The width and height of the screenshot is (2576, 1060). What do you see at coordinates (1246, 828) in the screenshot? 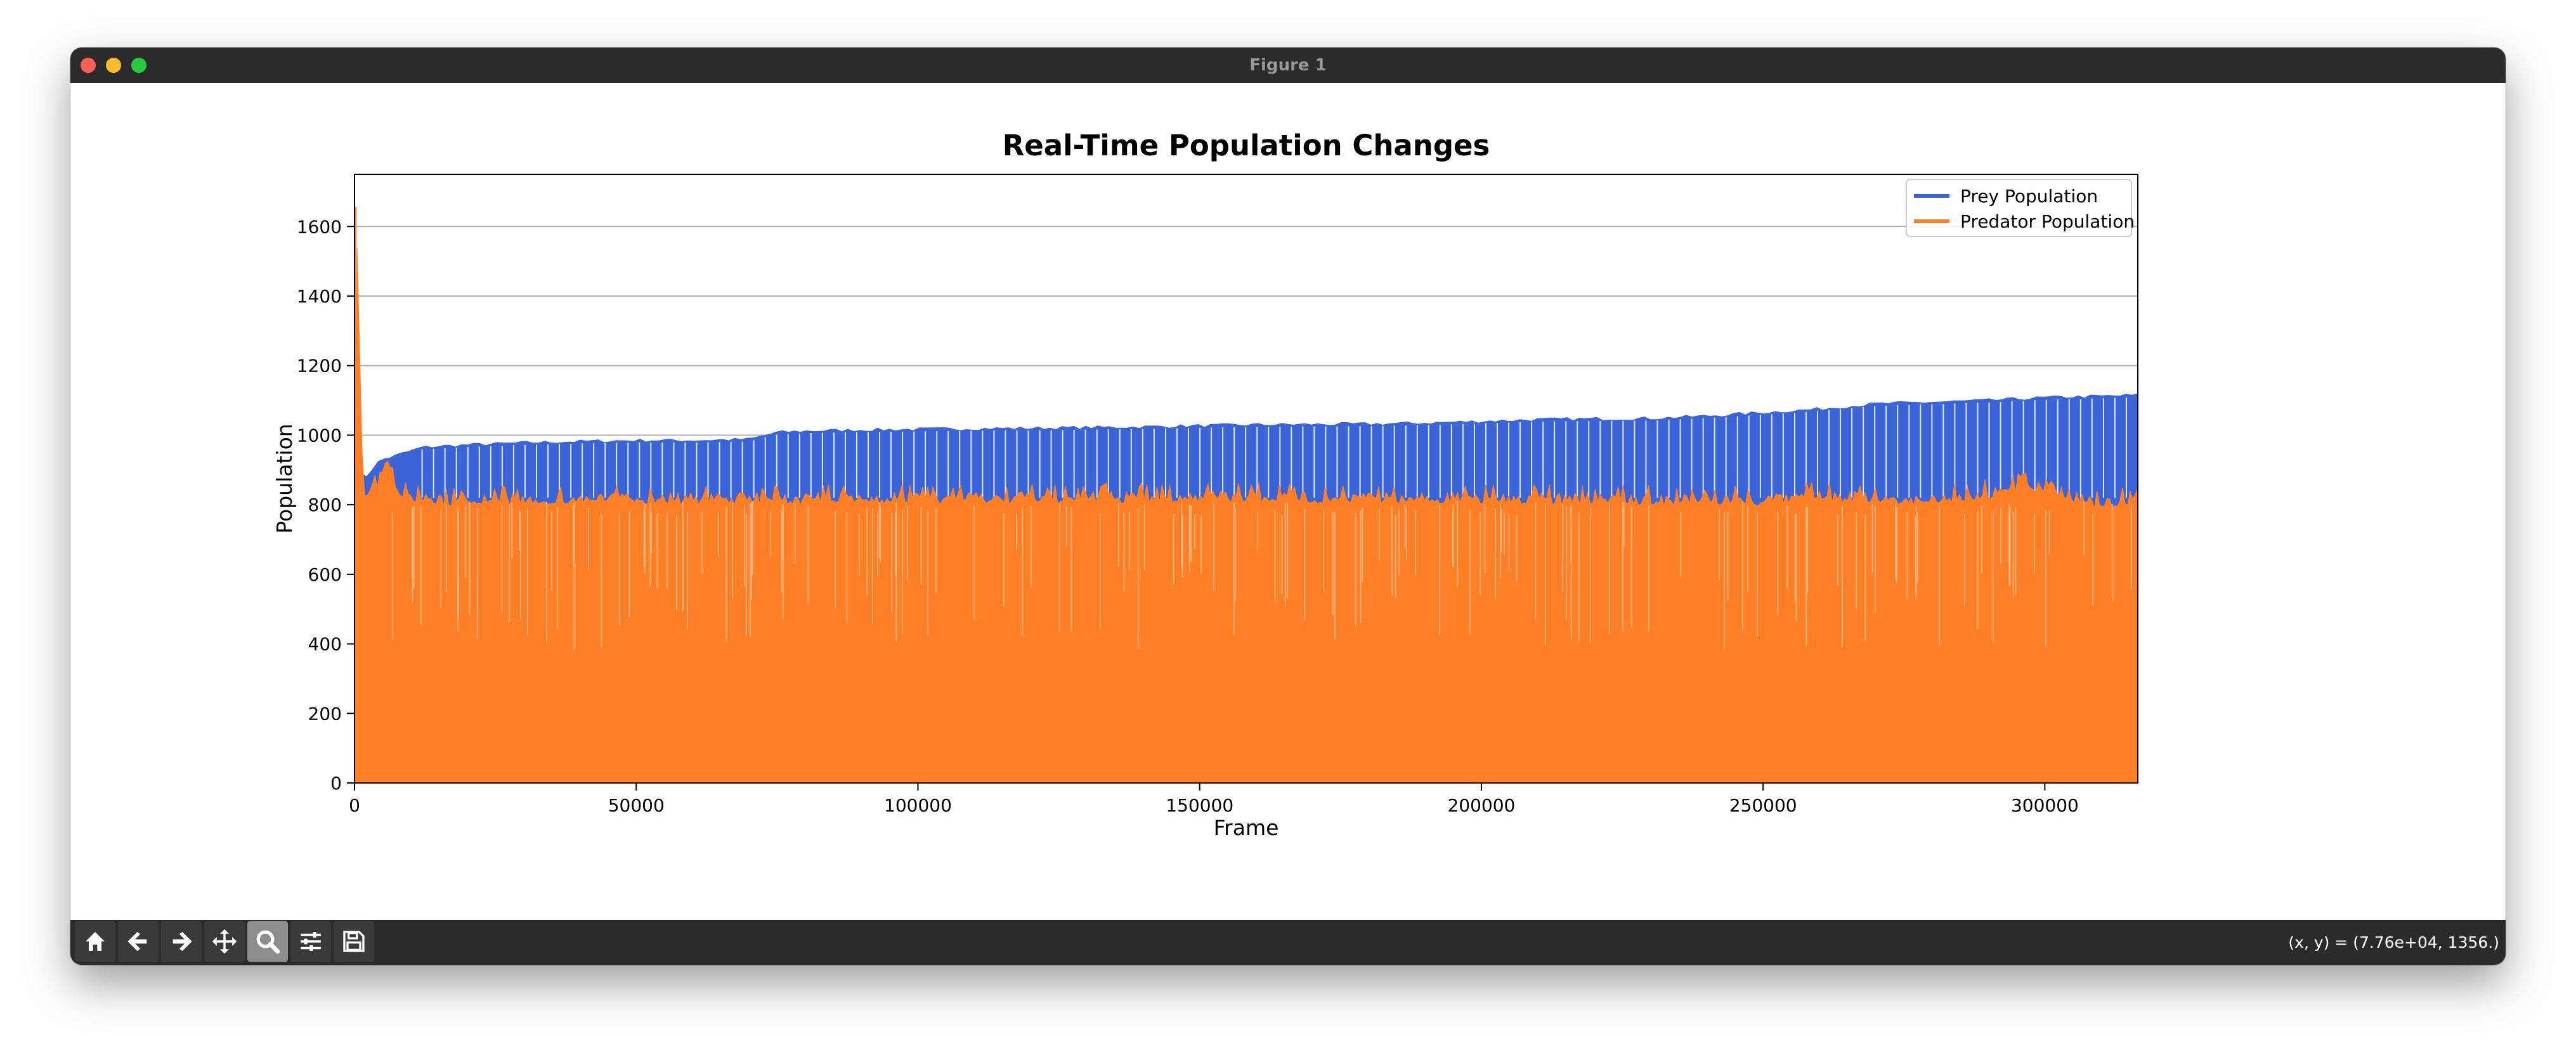
I see `x-axis-label: Frame` at bounding box center [1246, 828].